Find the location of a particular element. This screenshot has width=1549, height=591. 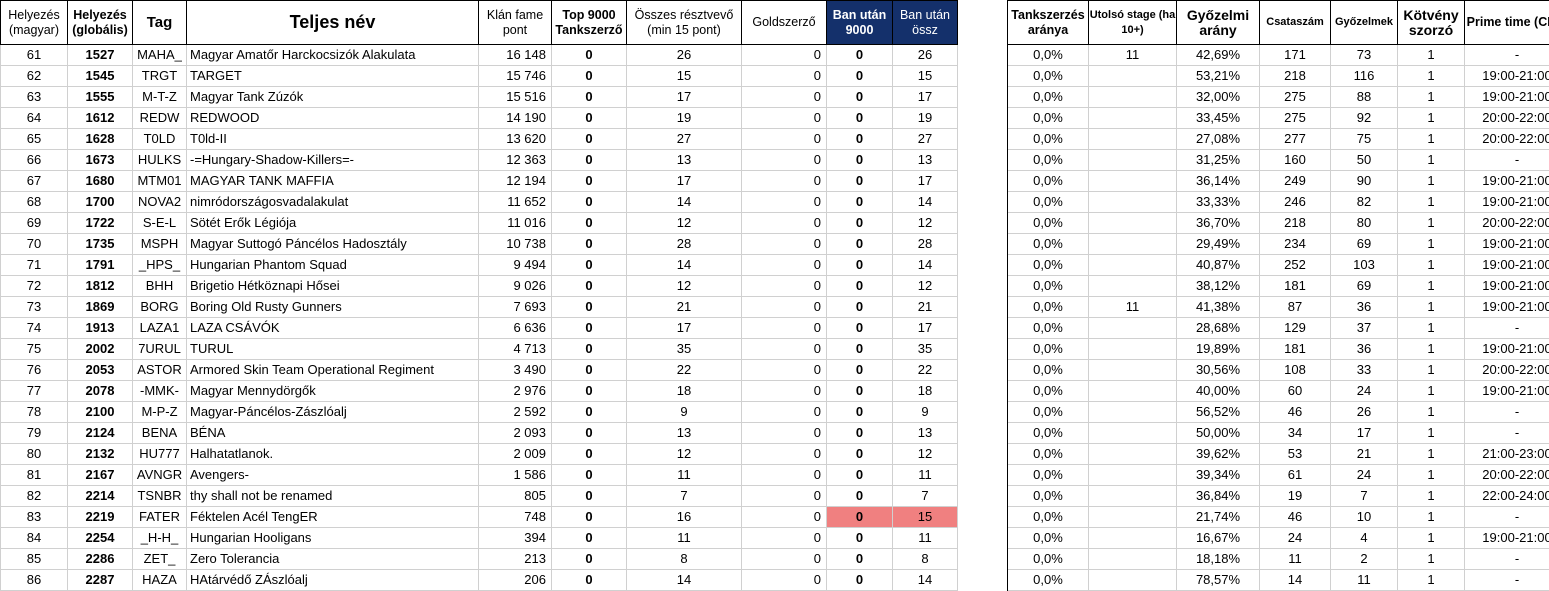

header-rank-hu: Helyezés (magyar) is located at coordinates (34, 22).